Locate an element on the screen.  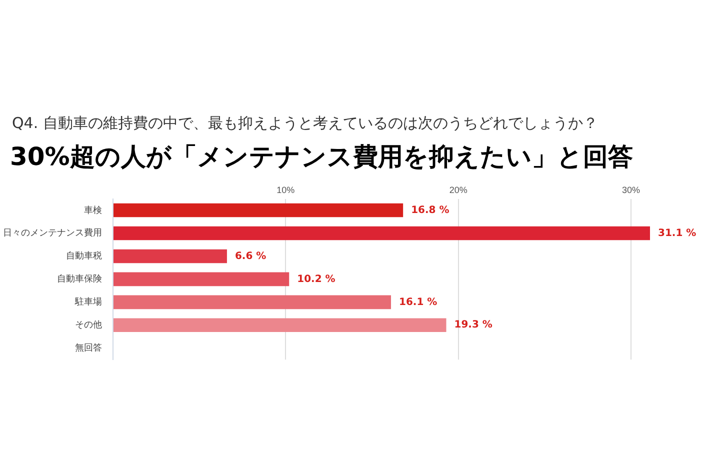
data-label: 19.3 % is located at coordinates (473, 325).